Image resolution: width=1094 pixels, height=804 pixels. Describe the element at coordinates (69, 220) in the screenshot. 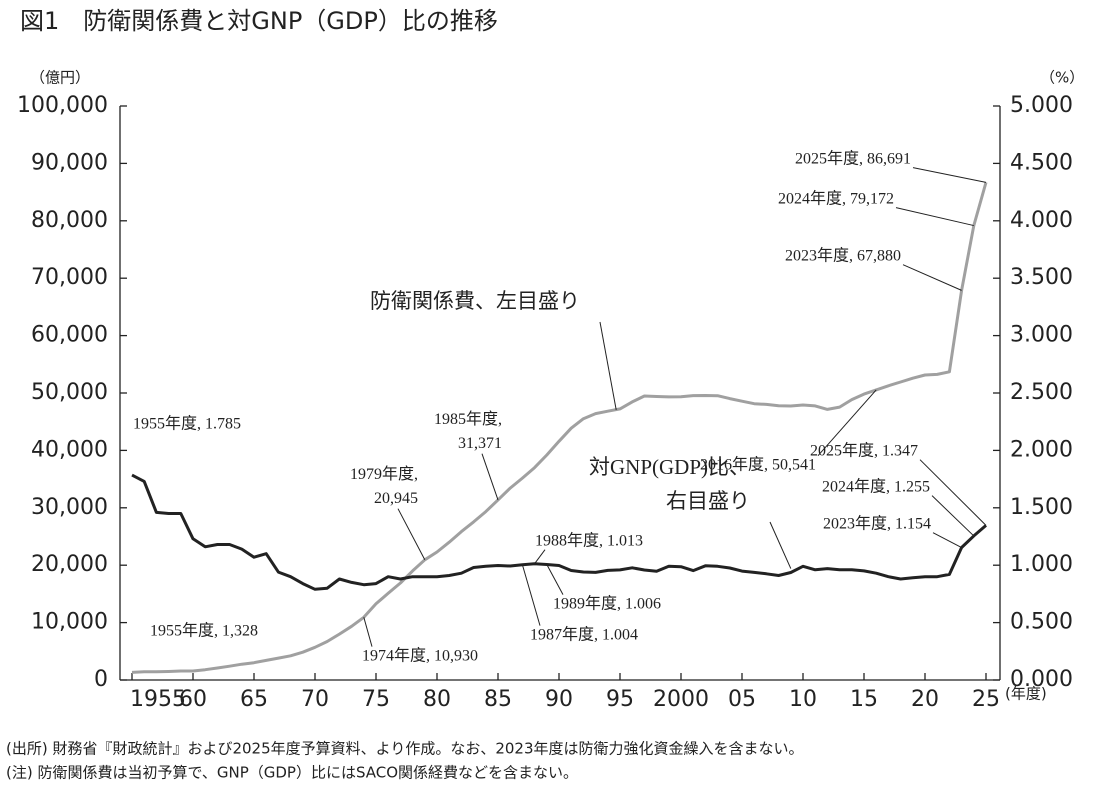

I see `y-tick-label: 80,000` at that location.